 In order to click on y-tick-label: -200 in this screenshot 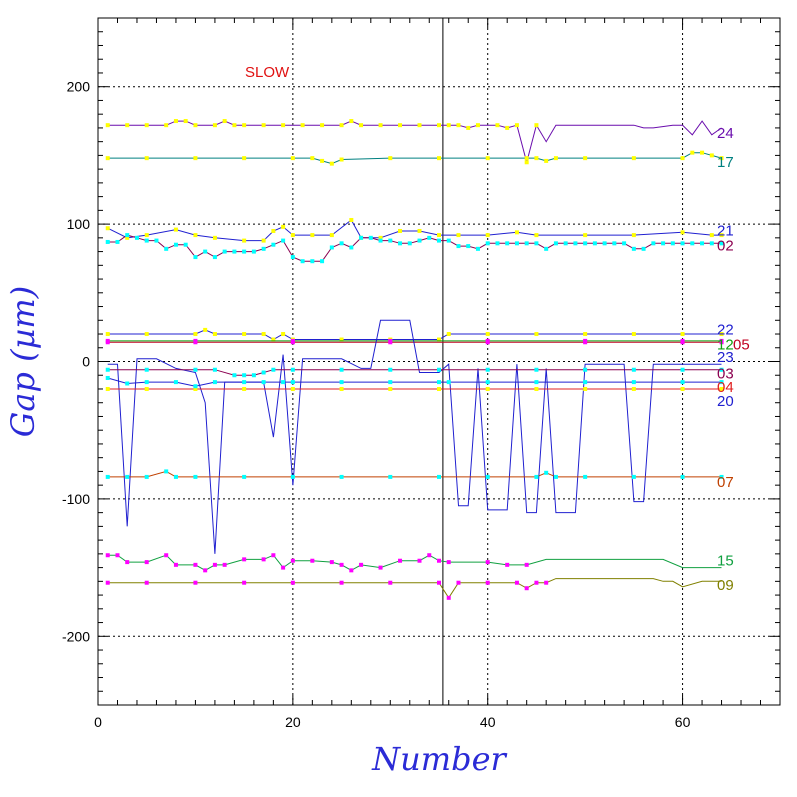, I will do `click(76, 636)`.